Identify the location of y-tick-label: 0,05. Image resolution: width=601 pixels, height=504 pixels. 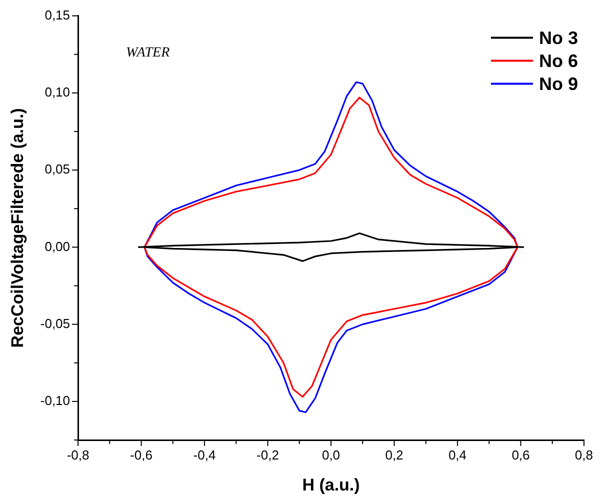
(57, 169).